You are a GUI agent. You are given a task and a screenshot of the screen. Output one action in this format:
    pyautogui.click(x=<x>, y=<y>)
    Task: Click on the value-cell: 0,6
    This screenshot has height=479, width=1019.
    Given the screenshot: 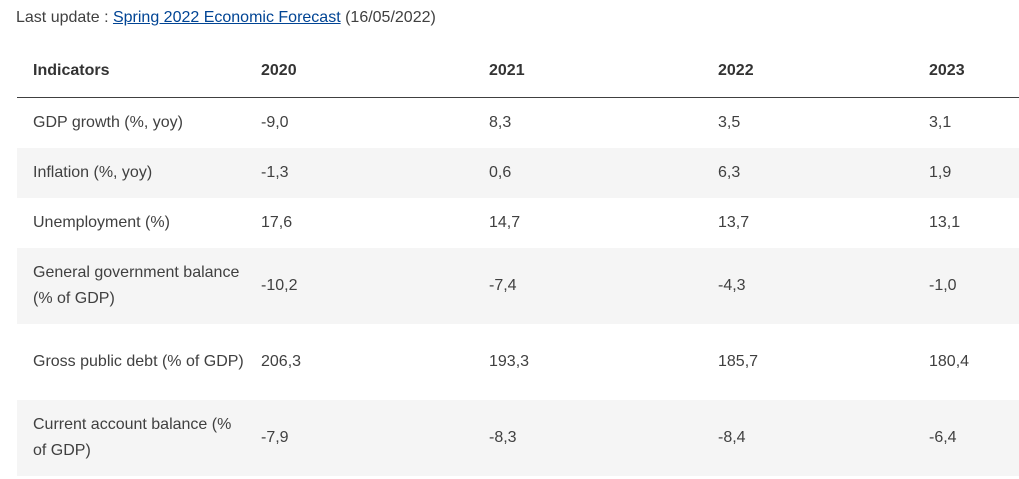 What is the action you would take?
    pyautogui.click(x=587, y=173)
    